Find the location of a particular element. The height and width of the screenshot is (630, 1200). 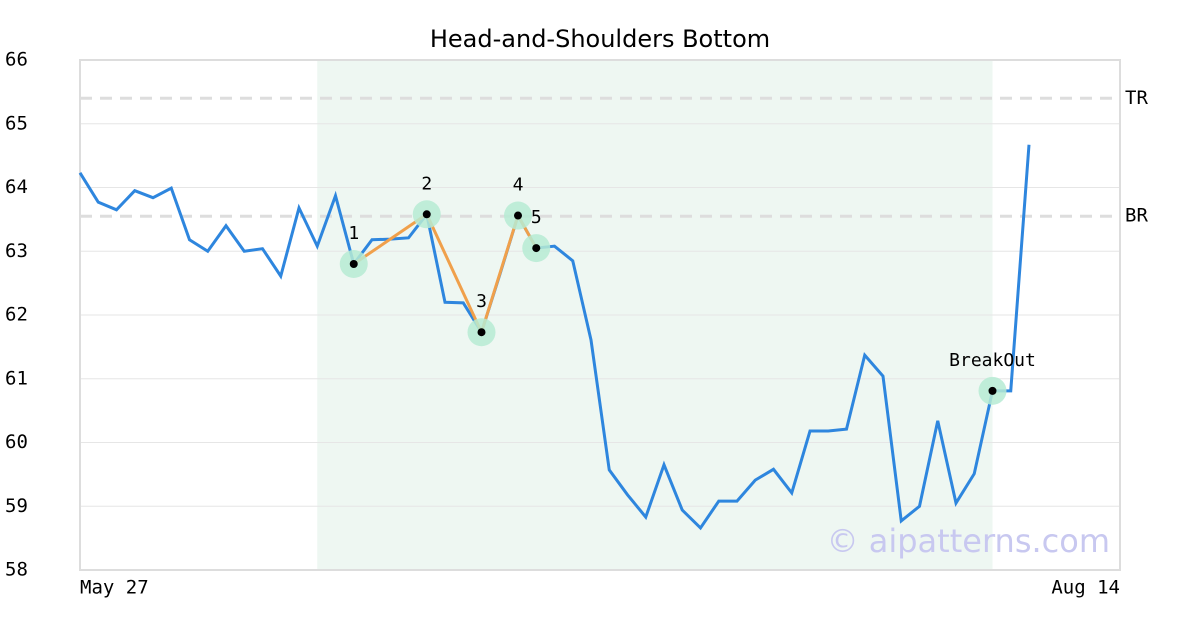

y-tick-label: 63 is located at coordinates (16, 251).